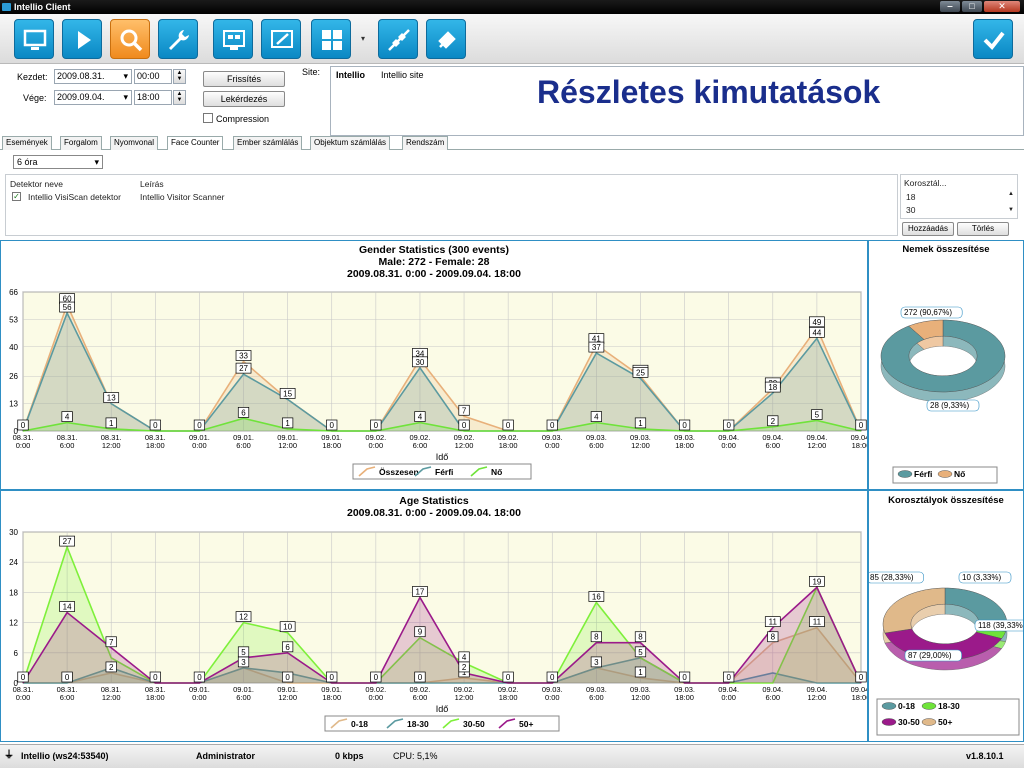 This screenshot has width=1024, height=768. I want to click on end-date-field: 2009.09.04. ▾, so click(93, 97).